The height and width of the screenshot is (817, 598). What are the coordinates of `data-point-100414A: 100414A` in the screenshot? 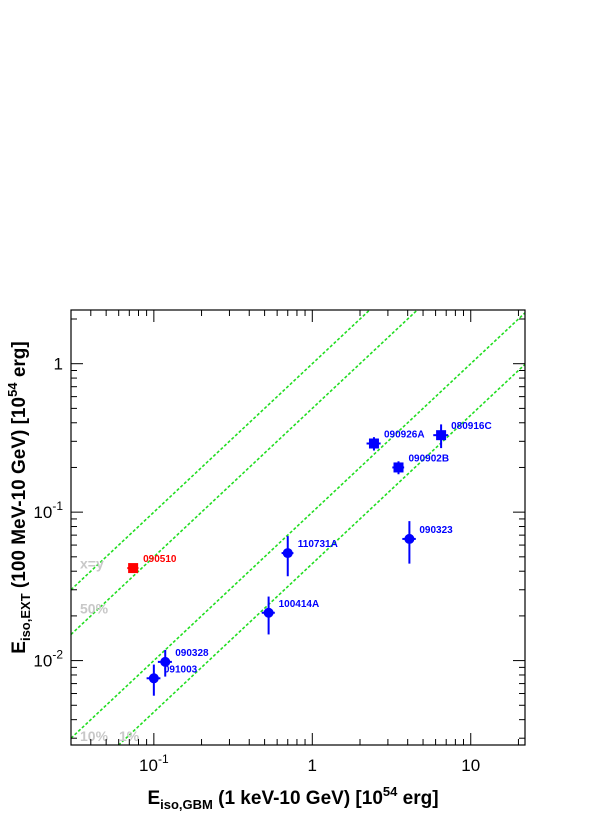 It's located at (290, 615).